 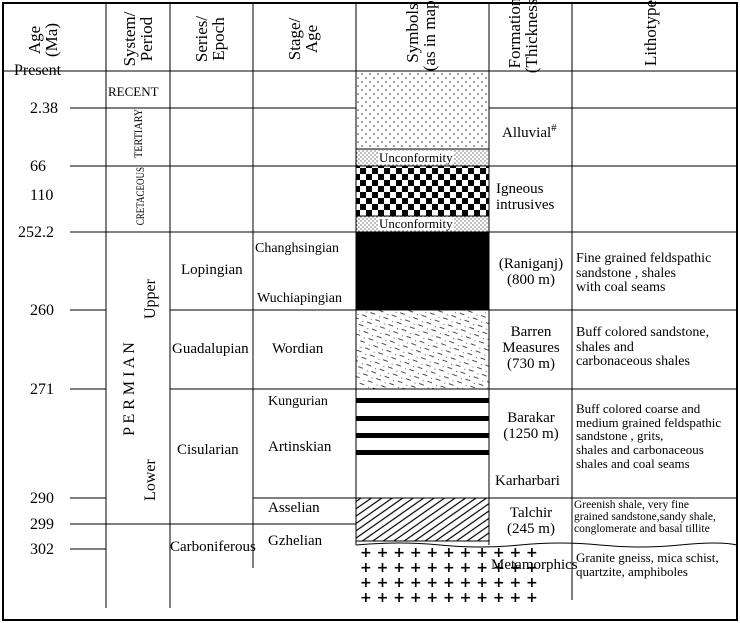 I want to click on system-cretaceous: CRETACEOUS, so click(x=140, y=196).